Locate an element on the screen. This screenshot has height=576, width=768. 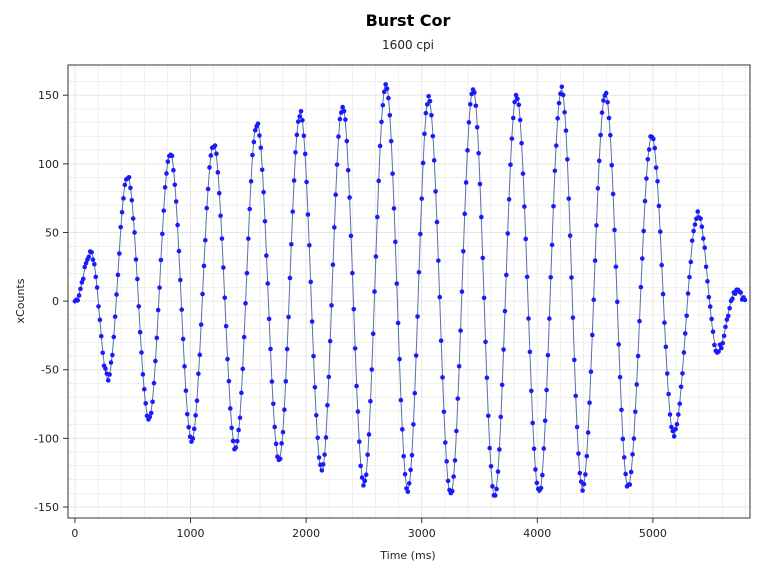
y-tick-label: 0 is located at coordinates (55, 301).